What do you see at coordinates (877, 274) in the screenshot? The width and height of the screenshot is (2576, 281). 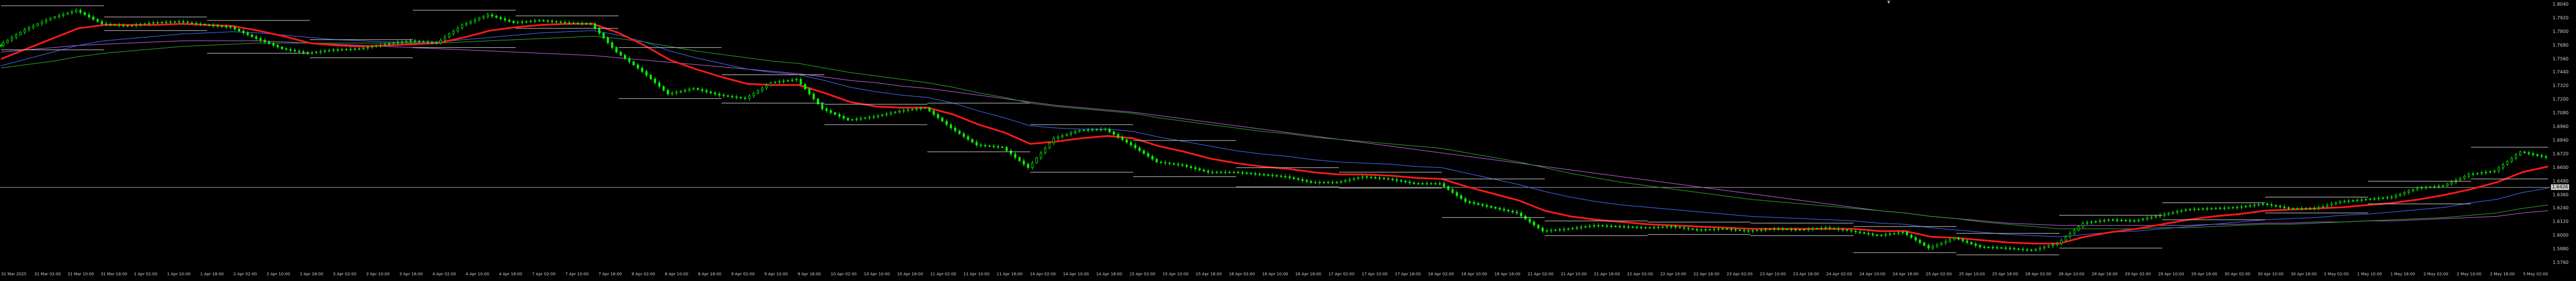 I see `time-tick-label: 10 Apr 10:00` at bounding box center [877, 274].